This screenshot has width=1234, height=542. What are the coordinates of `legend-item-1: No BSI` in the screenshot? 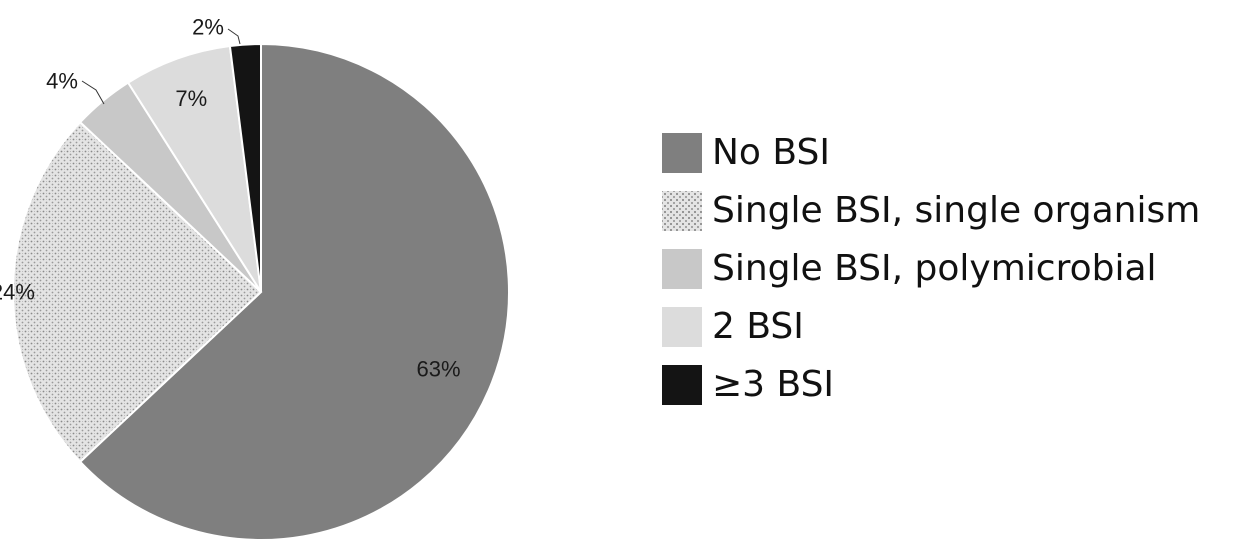 It's located at (931, 153).